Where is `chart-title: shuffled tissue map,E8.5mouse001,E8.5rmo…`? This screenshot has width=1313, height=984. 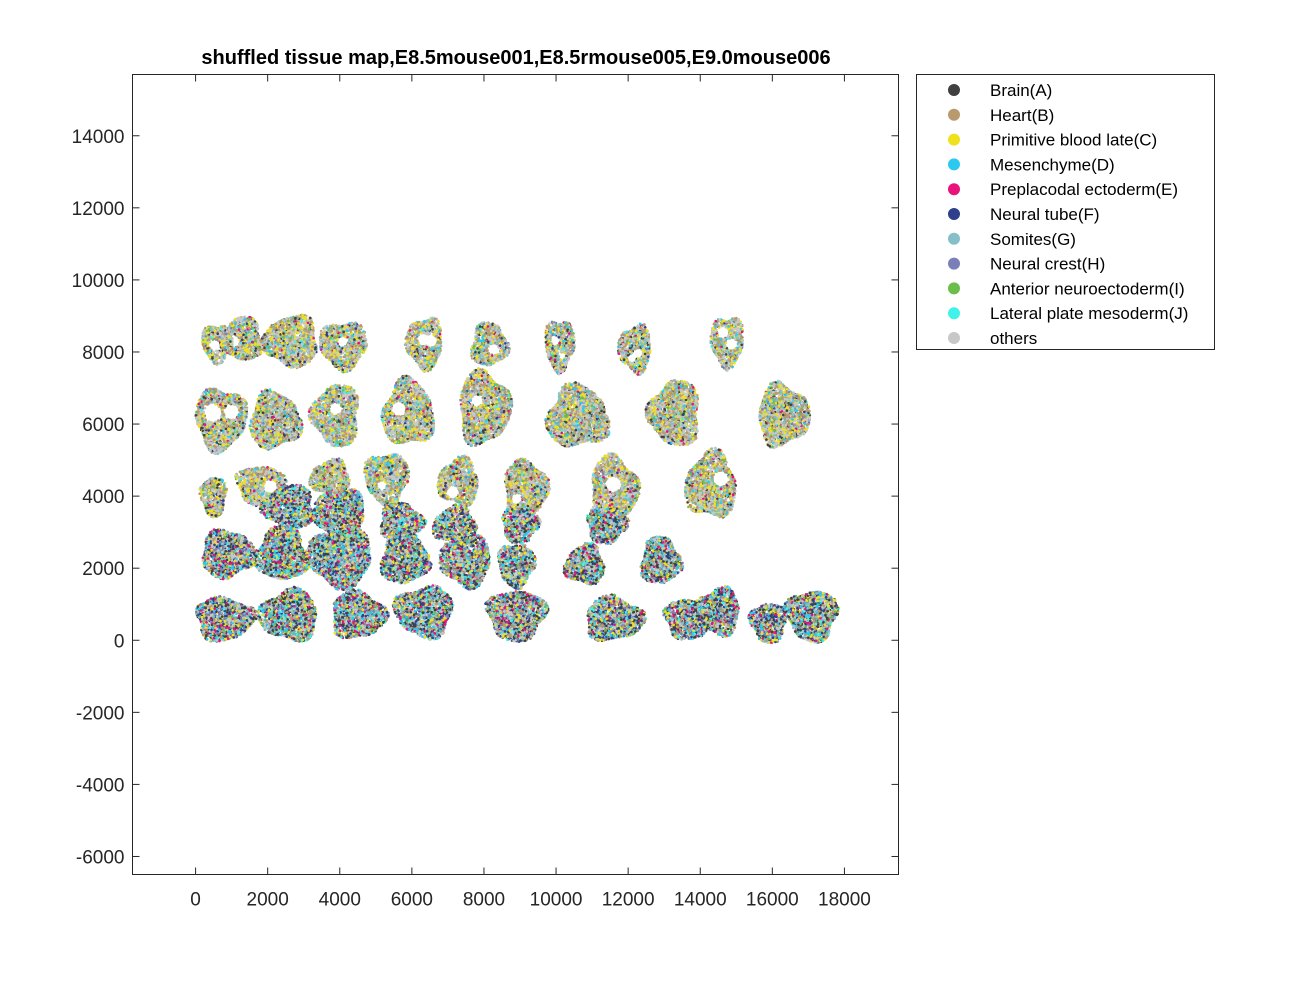
chart-title: shuffled tissue map,E8.5mouse001,E8.5rmo… is located at coordinates (515, 58).